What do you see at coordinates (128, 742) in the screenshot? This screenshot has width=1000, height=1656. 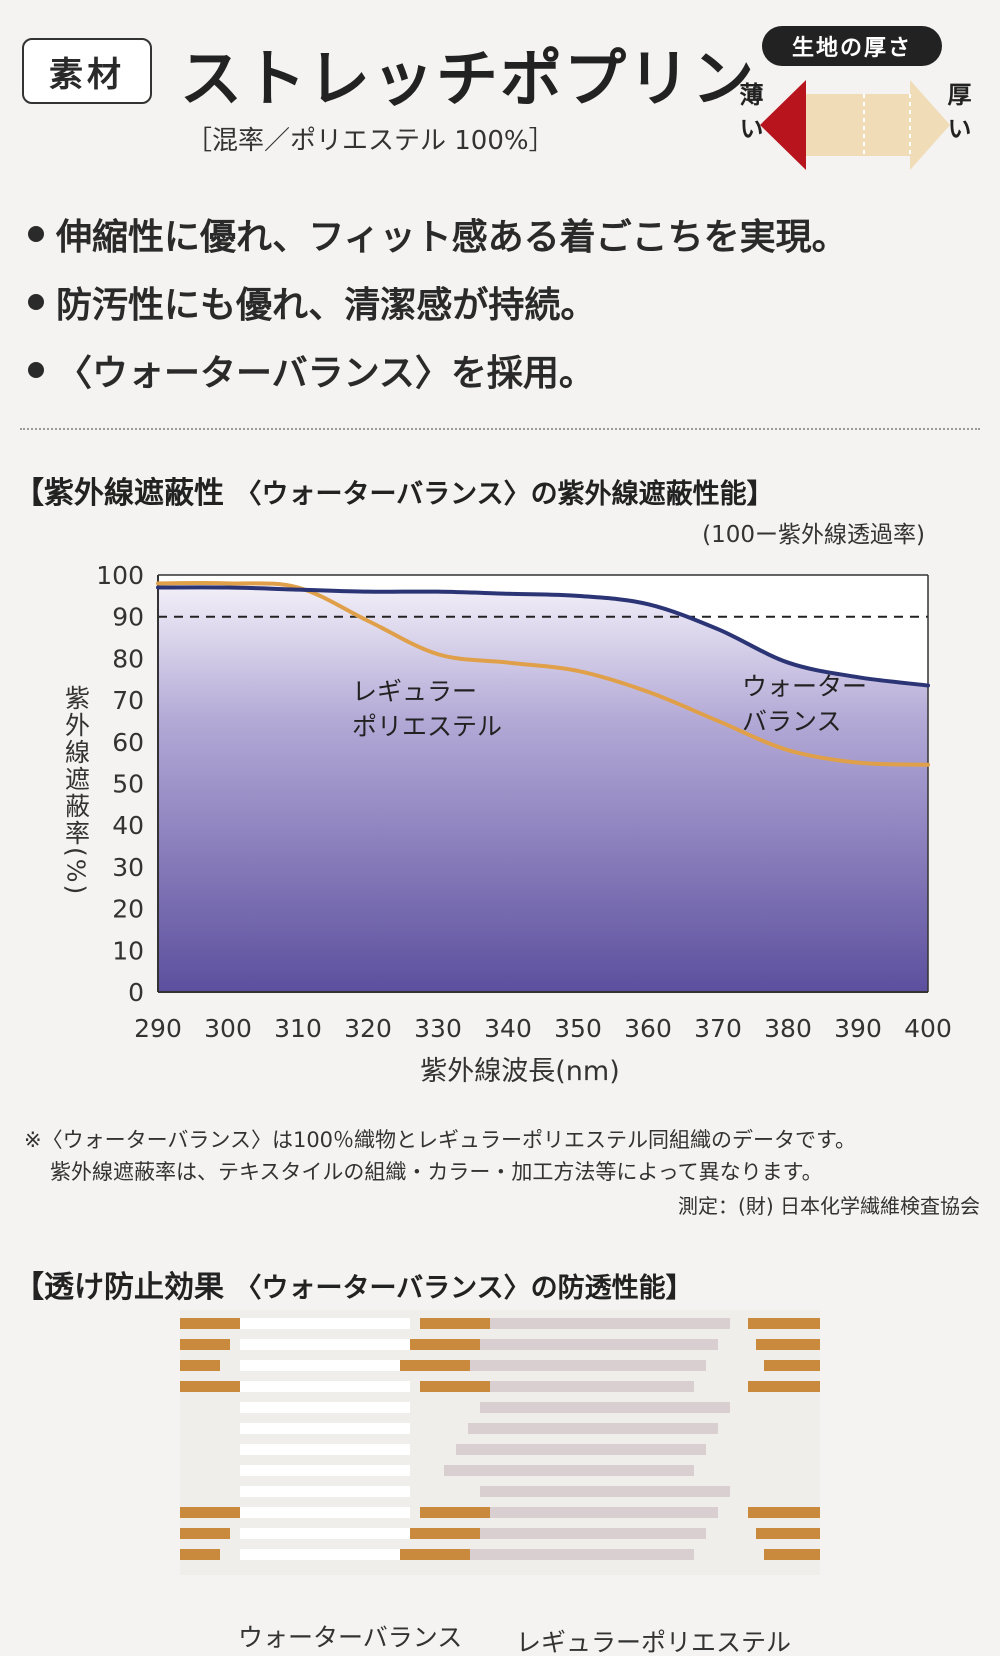 I see `y-tick-label: 60` at bounding box center [128, 742].